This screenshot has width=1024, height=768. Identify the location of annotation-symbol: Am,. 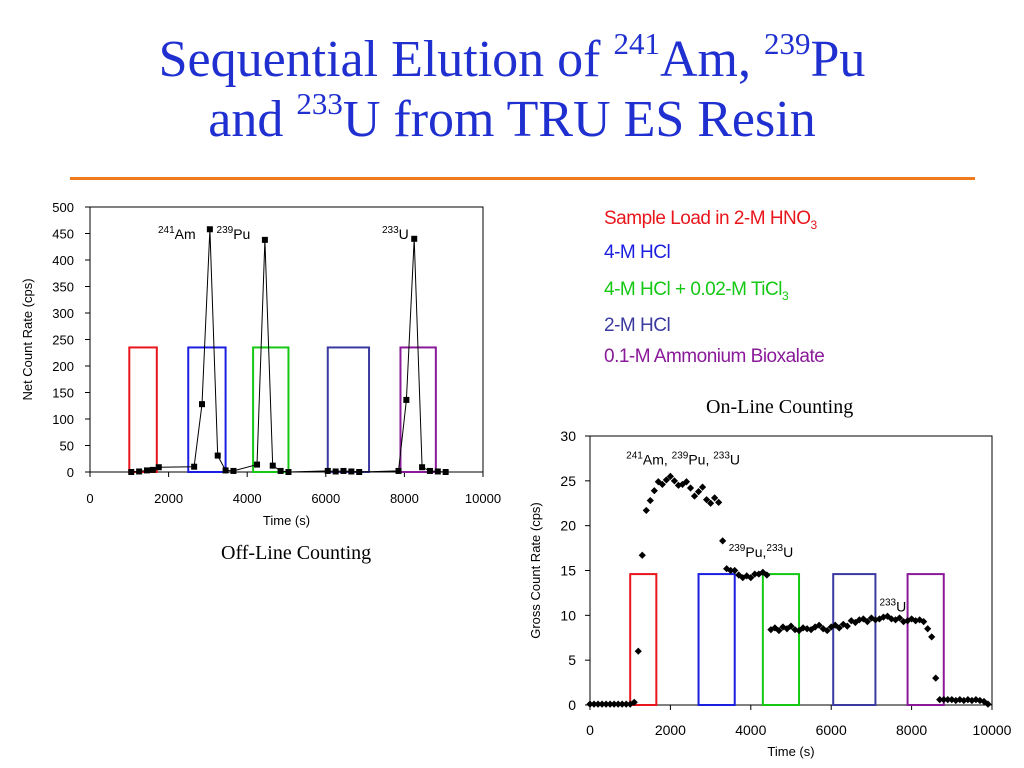
(657, 460).